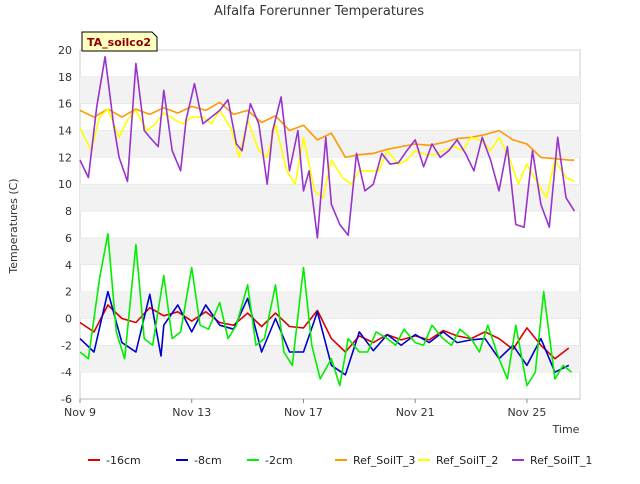 This screenshot has height=484, width=640. I want to click on y-tick-label: 14, so click(65, 131).